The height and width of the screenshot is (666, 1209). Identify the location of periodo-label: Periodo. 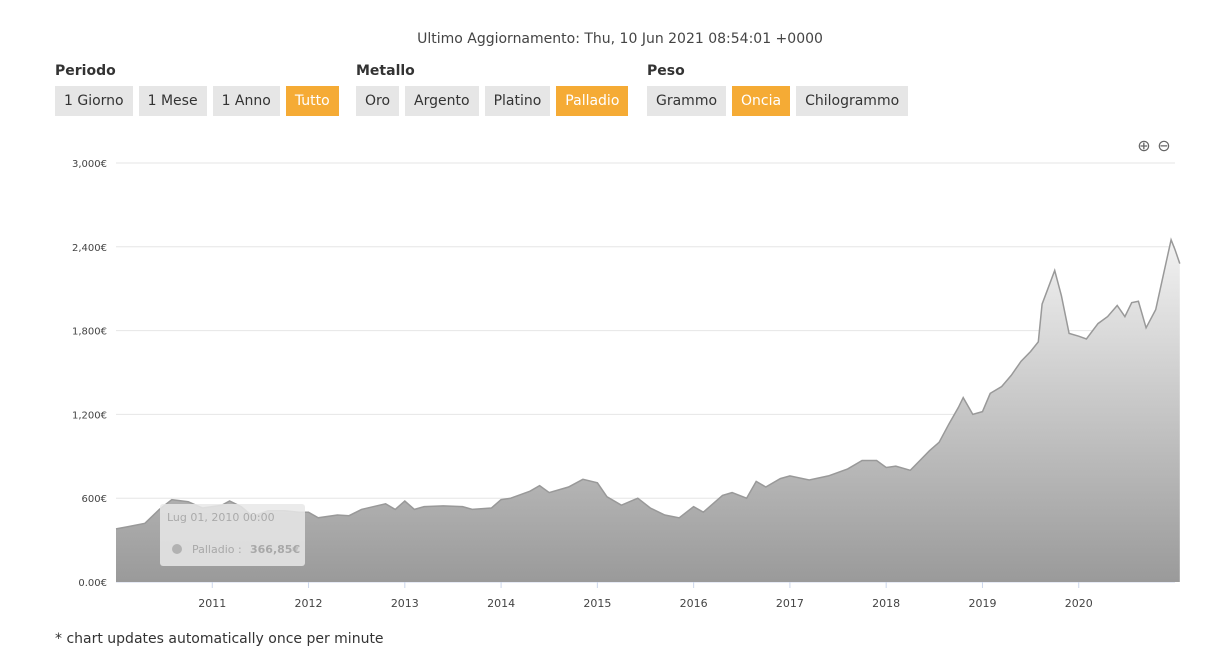
(85, 71).